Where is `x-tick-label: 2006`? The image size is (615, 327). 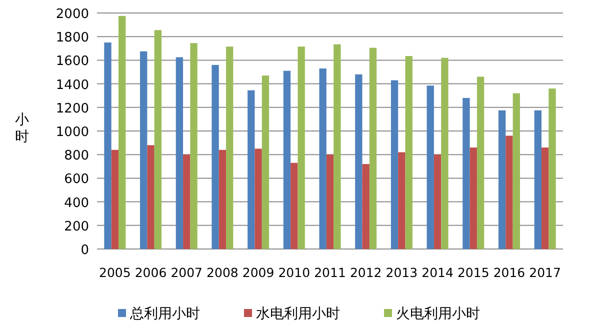
x-tick-label: 2006 is located at coordinates (150, 272).